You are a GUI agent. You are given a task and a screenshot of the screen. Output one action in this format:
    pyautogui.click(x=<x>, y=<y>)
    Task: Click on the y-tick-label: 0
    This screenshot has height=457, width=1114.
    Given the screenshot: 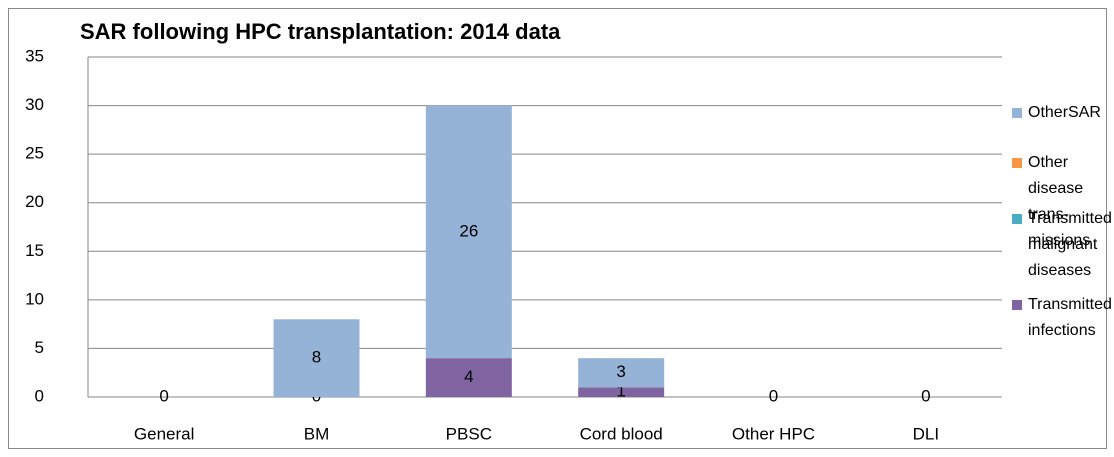 What is the action you would take?
    pyautogui.click(x=39, y=395)
    